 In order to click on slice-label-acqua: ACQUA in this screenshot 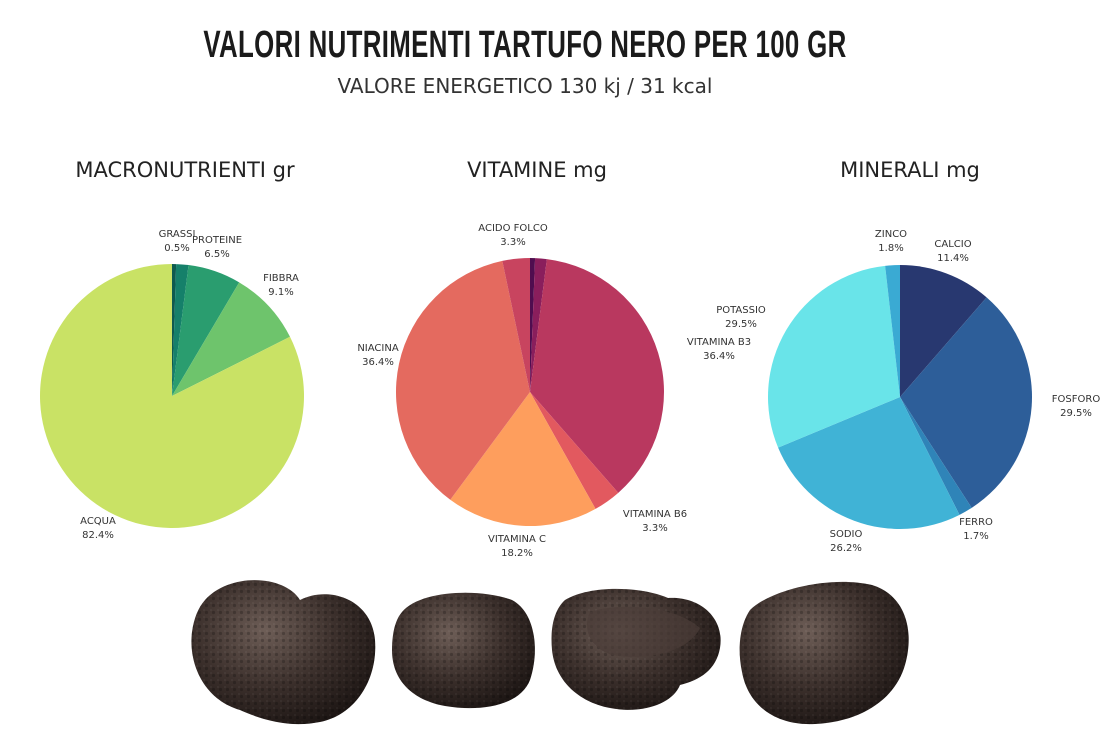, I will do `click(98, 521)`.